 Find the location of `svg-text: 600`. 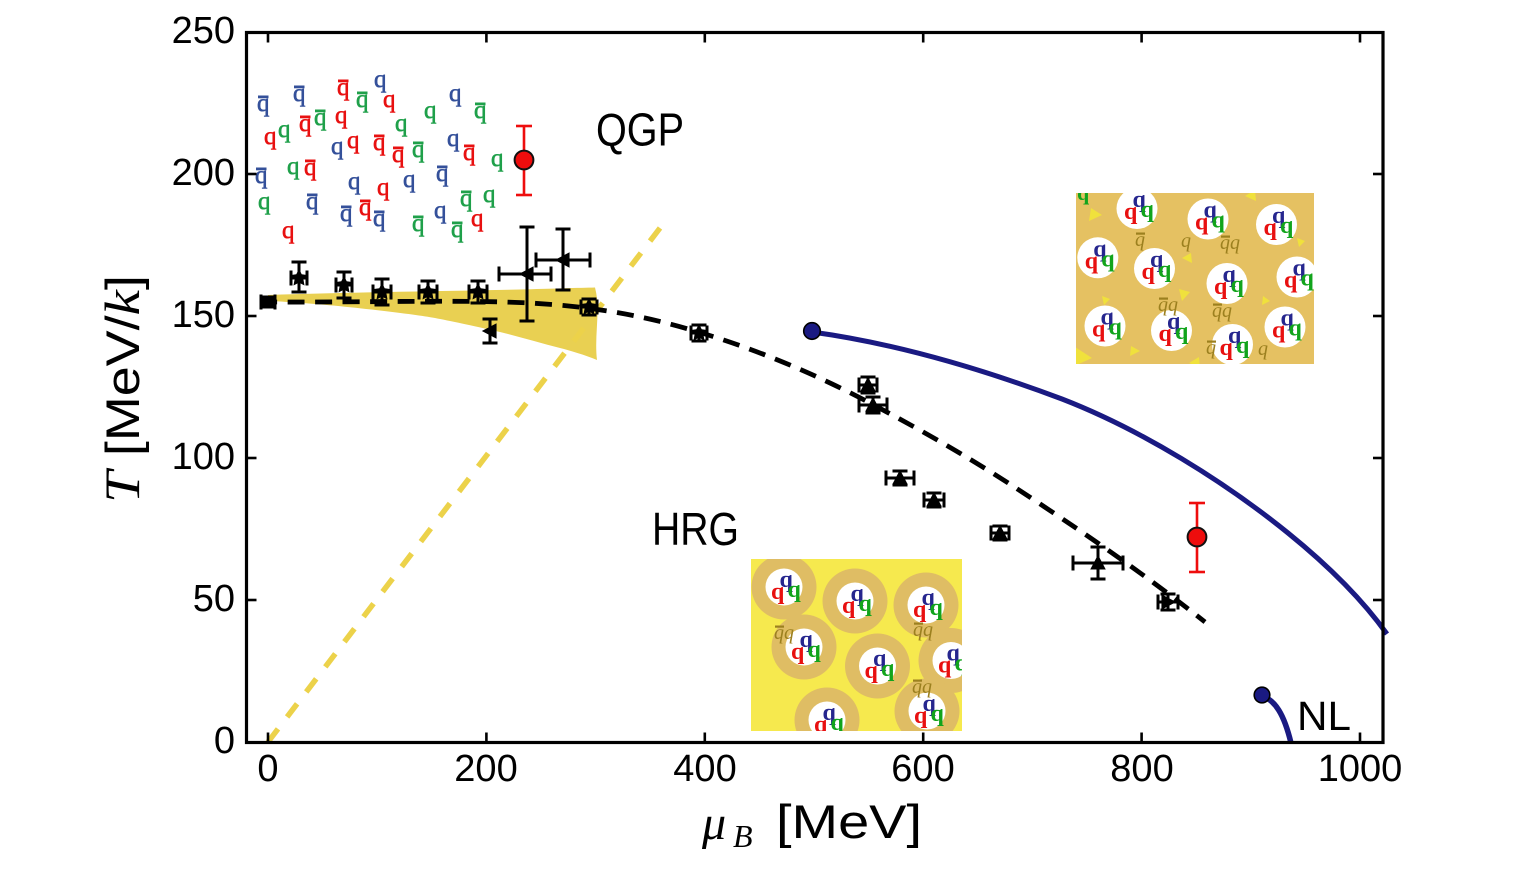

svg-text: 600 is located at coordinates (922, 769).